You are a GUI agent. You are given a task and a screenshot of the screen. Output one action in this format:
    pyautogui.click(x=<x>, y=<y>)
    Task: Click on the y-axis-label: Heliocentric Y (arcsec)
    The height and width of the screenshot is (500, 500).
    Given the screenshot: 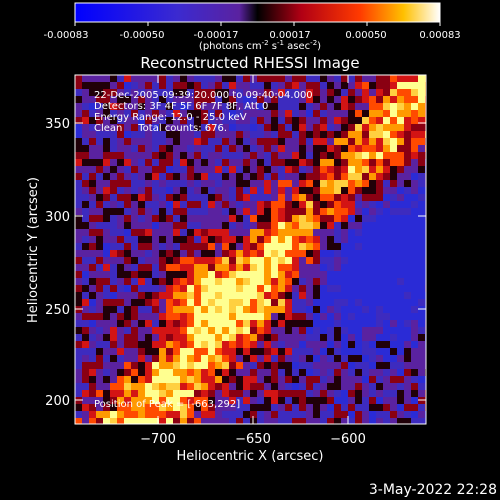 What is the action you would take?
    pyautogui.click(x=33, y=250)
    